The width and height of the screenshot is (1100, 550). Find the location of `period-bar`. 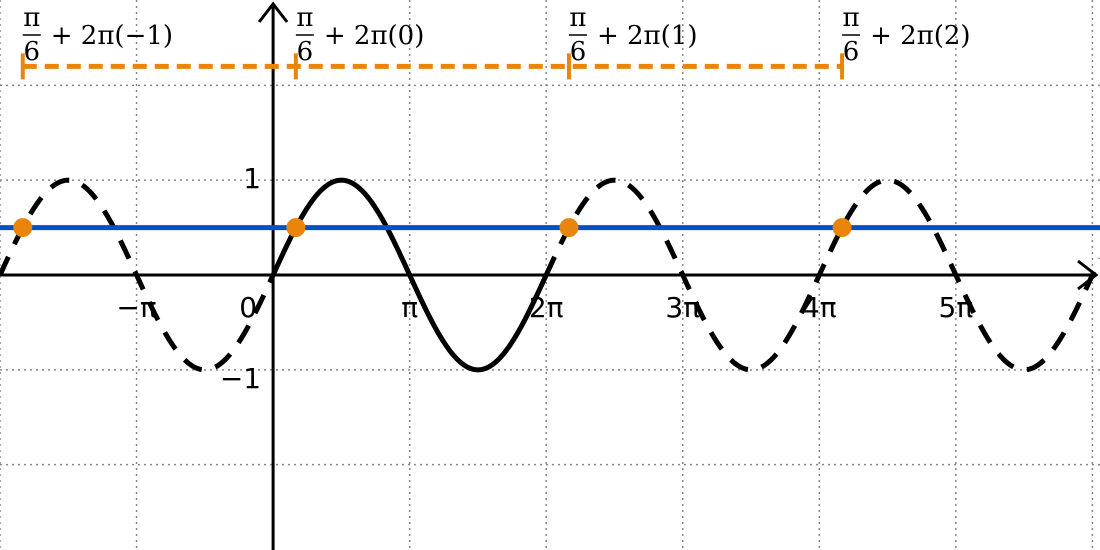

period-bar is located at coordinates (432, 66).